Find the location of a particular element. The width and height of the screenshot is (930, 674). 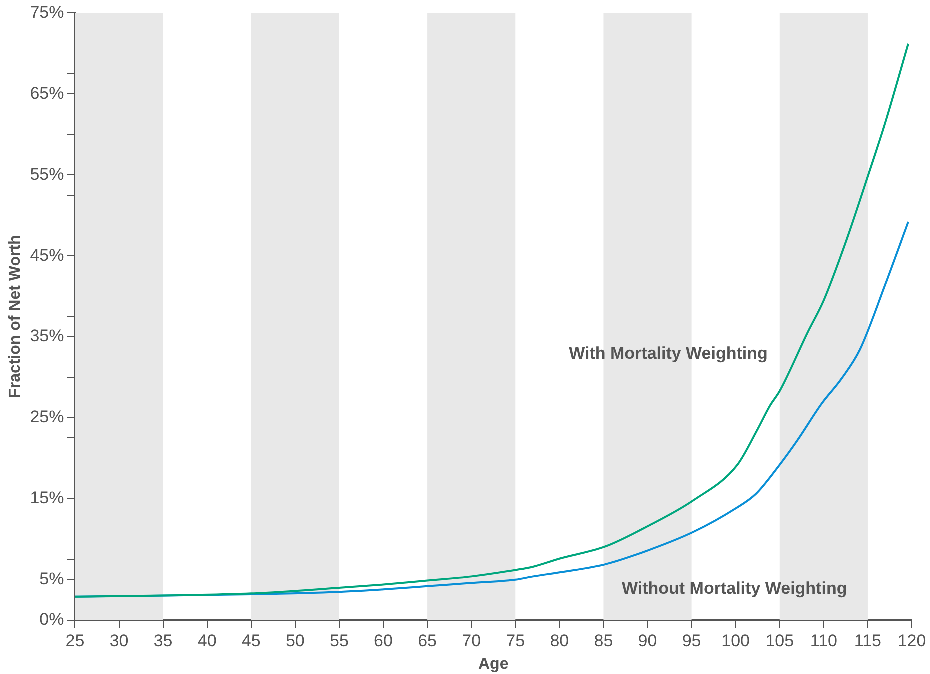

x-axis-title: Age is located at coordinates (493, 664).